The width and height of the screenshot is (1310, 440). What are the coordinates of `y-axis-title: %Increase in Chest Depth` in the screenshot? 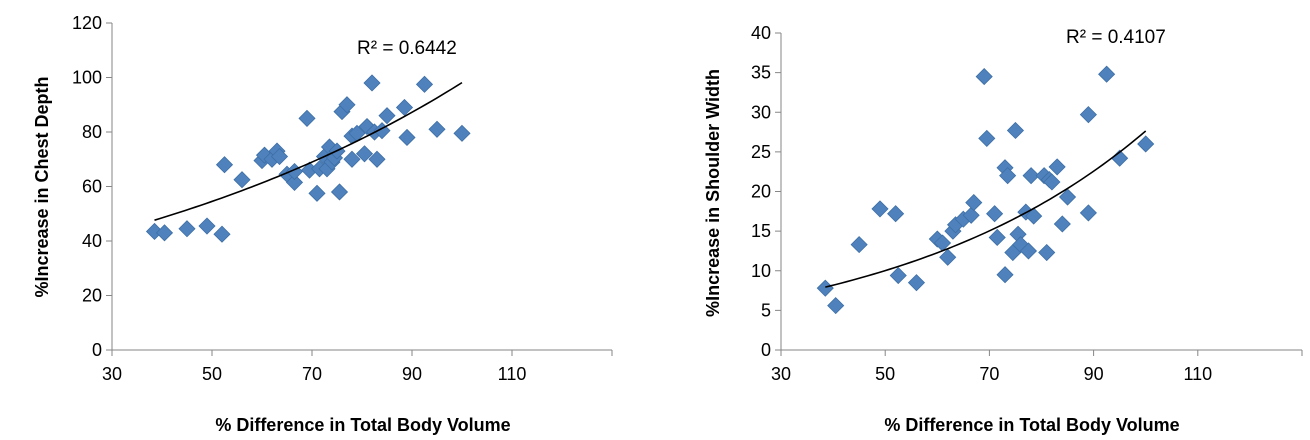 It's located at (42, 186).